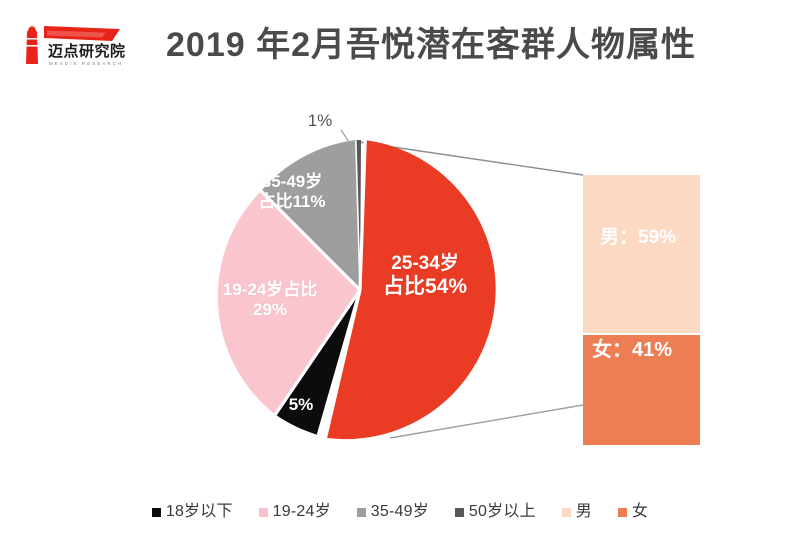 This screenshot has width=800, height=547. Describe the element at coordinates (86, 63) in the screenshot. I see `logo-english-name: MEADIN RESEARCH` at that location.